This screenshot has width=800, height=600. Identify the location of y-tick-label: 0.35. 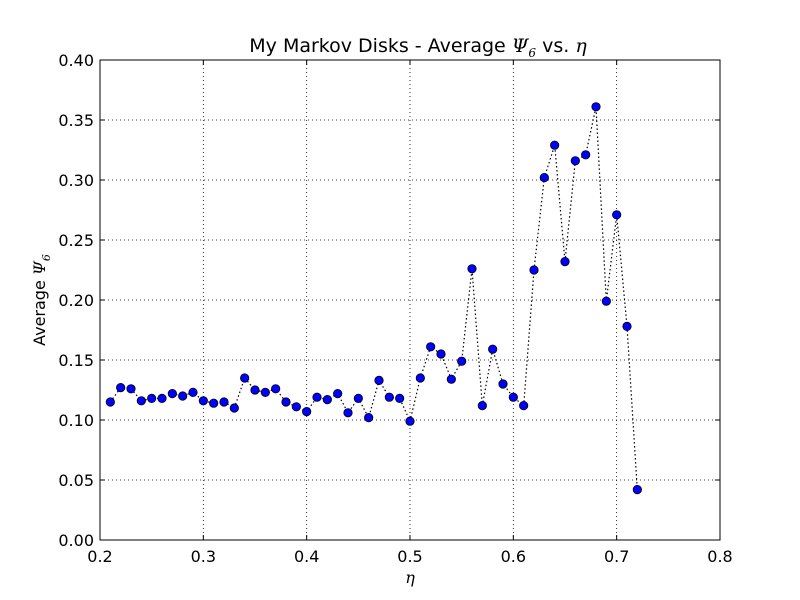
(76, 120).